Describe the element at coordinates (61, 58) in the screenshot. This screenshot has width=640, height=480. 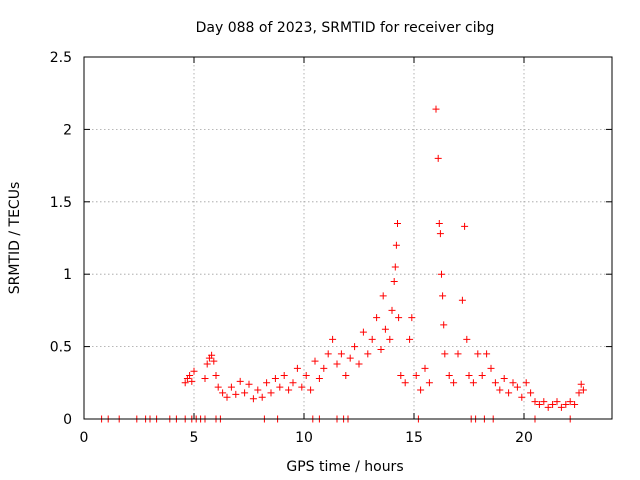
I see `y-tick-label: 2.5` at that location.